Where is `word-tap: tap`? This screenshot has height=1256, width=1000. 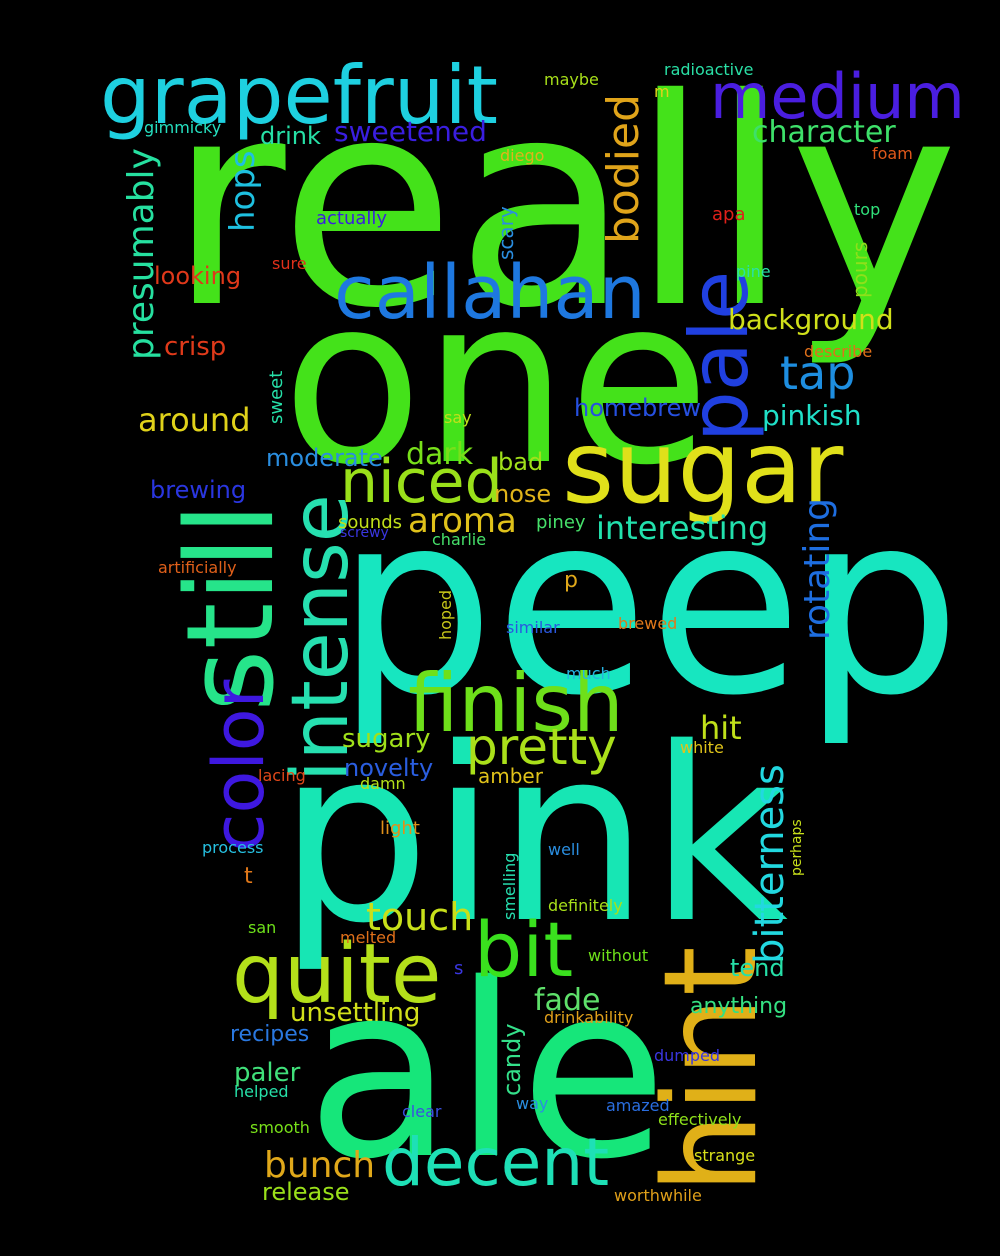 word-tap: tap is located at coordinates (818, 373).